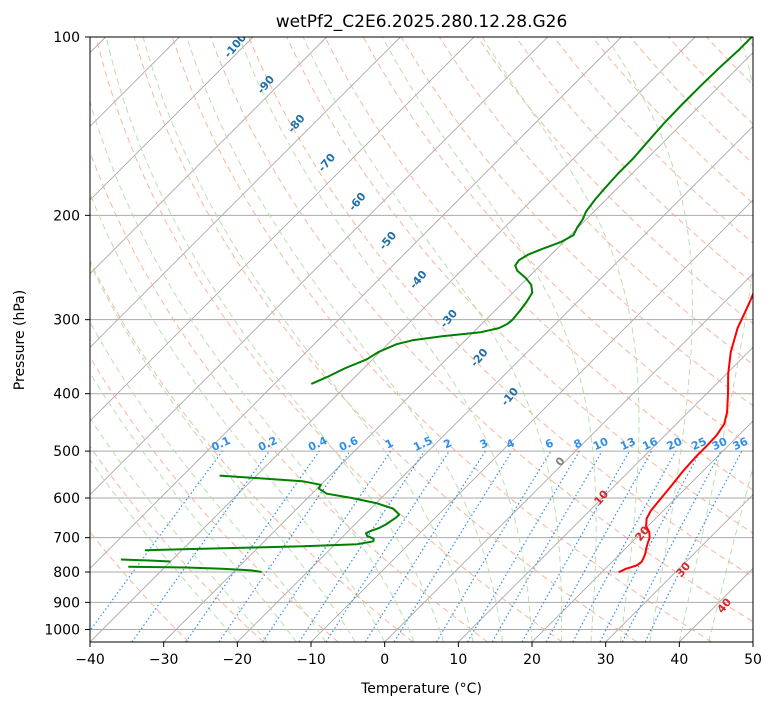 Image resolution: width=775 pixels, height=708 pixels. What do you see at coordinates (296, 124) in the screenshot?
I see `dry-adiabat-label: -80` at bounding box center [296, 124].